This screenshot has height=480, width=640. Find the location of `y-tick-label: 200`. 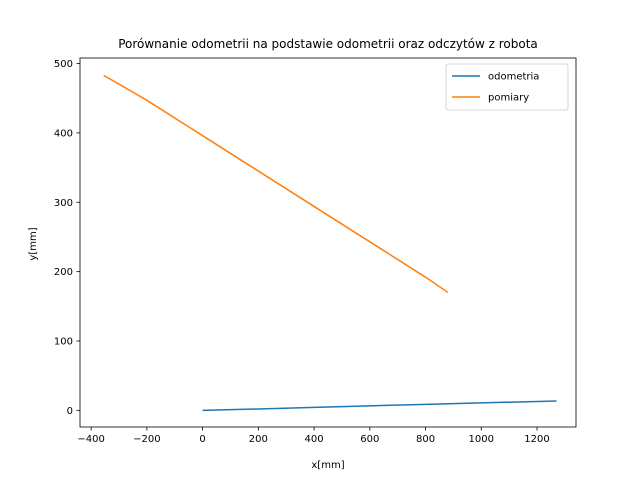

y-tick-label: 200 is located at coordinates (63, 272).